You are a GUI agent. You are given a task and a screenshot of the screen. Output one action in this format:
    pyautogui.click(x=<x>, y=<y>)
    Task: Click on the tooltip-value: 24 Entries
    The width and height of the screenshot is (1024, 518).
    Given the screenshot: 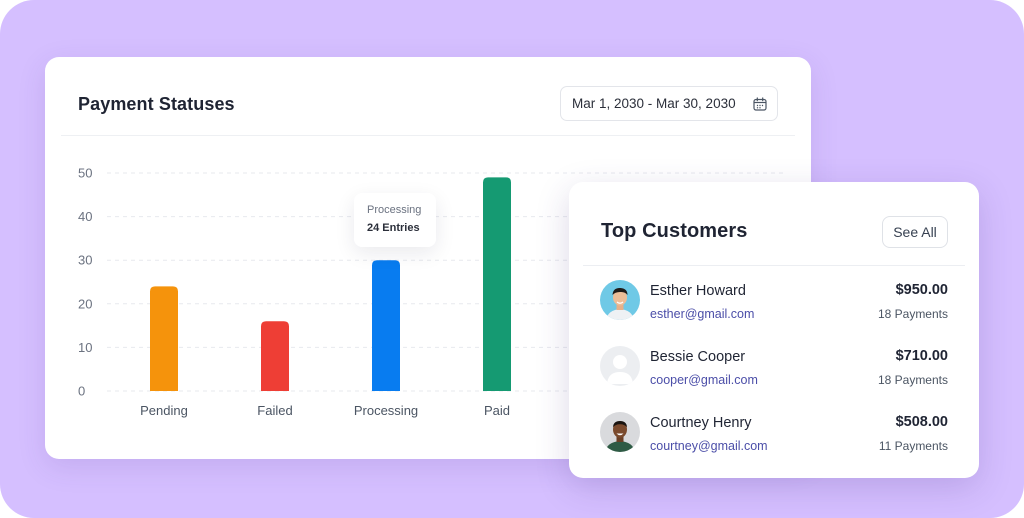 What is the action you would take?
    pyautogui.click(x=393, y=228)
    